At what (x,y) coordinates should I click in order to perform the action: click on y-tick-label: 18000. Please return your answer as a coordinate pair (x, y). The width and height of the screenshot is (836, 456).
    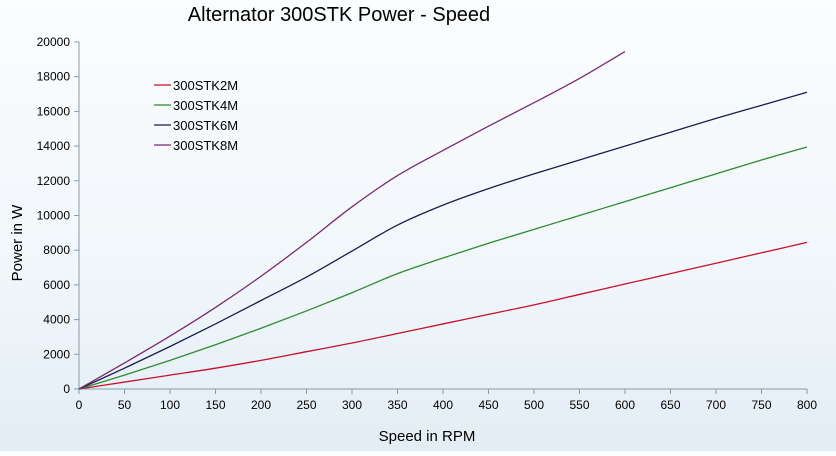
    Looking at the image, I should click on (54, 77).